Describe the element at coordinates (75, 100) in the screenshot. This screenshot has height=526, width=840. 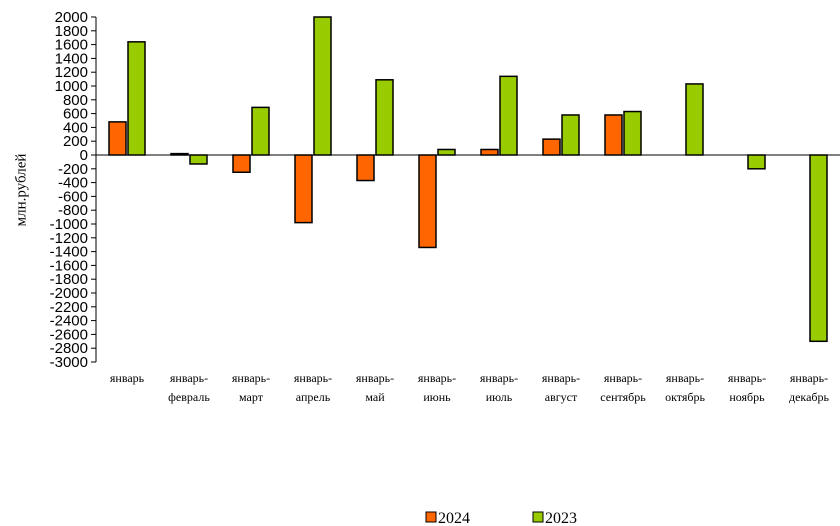
I see `y-tick-label: 800` at that location.